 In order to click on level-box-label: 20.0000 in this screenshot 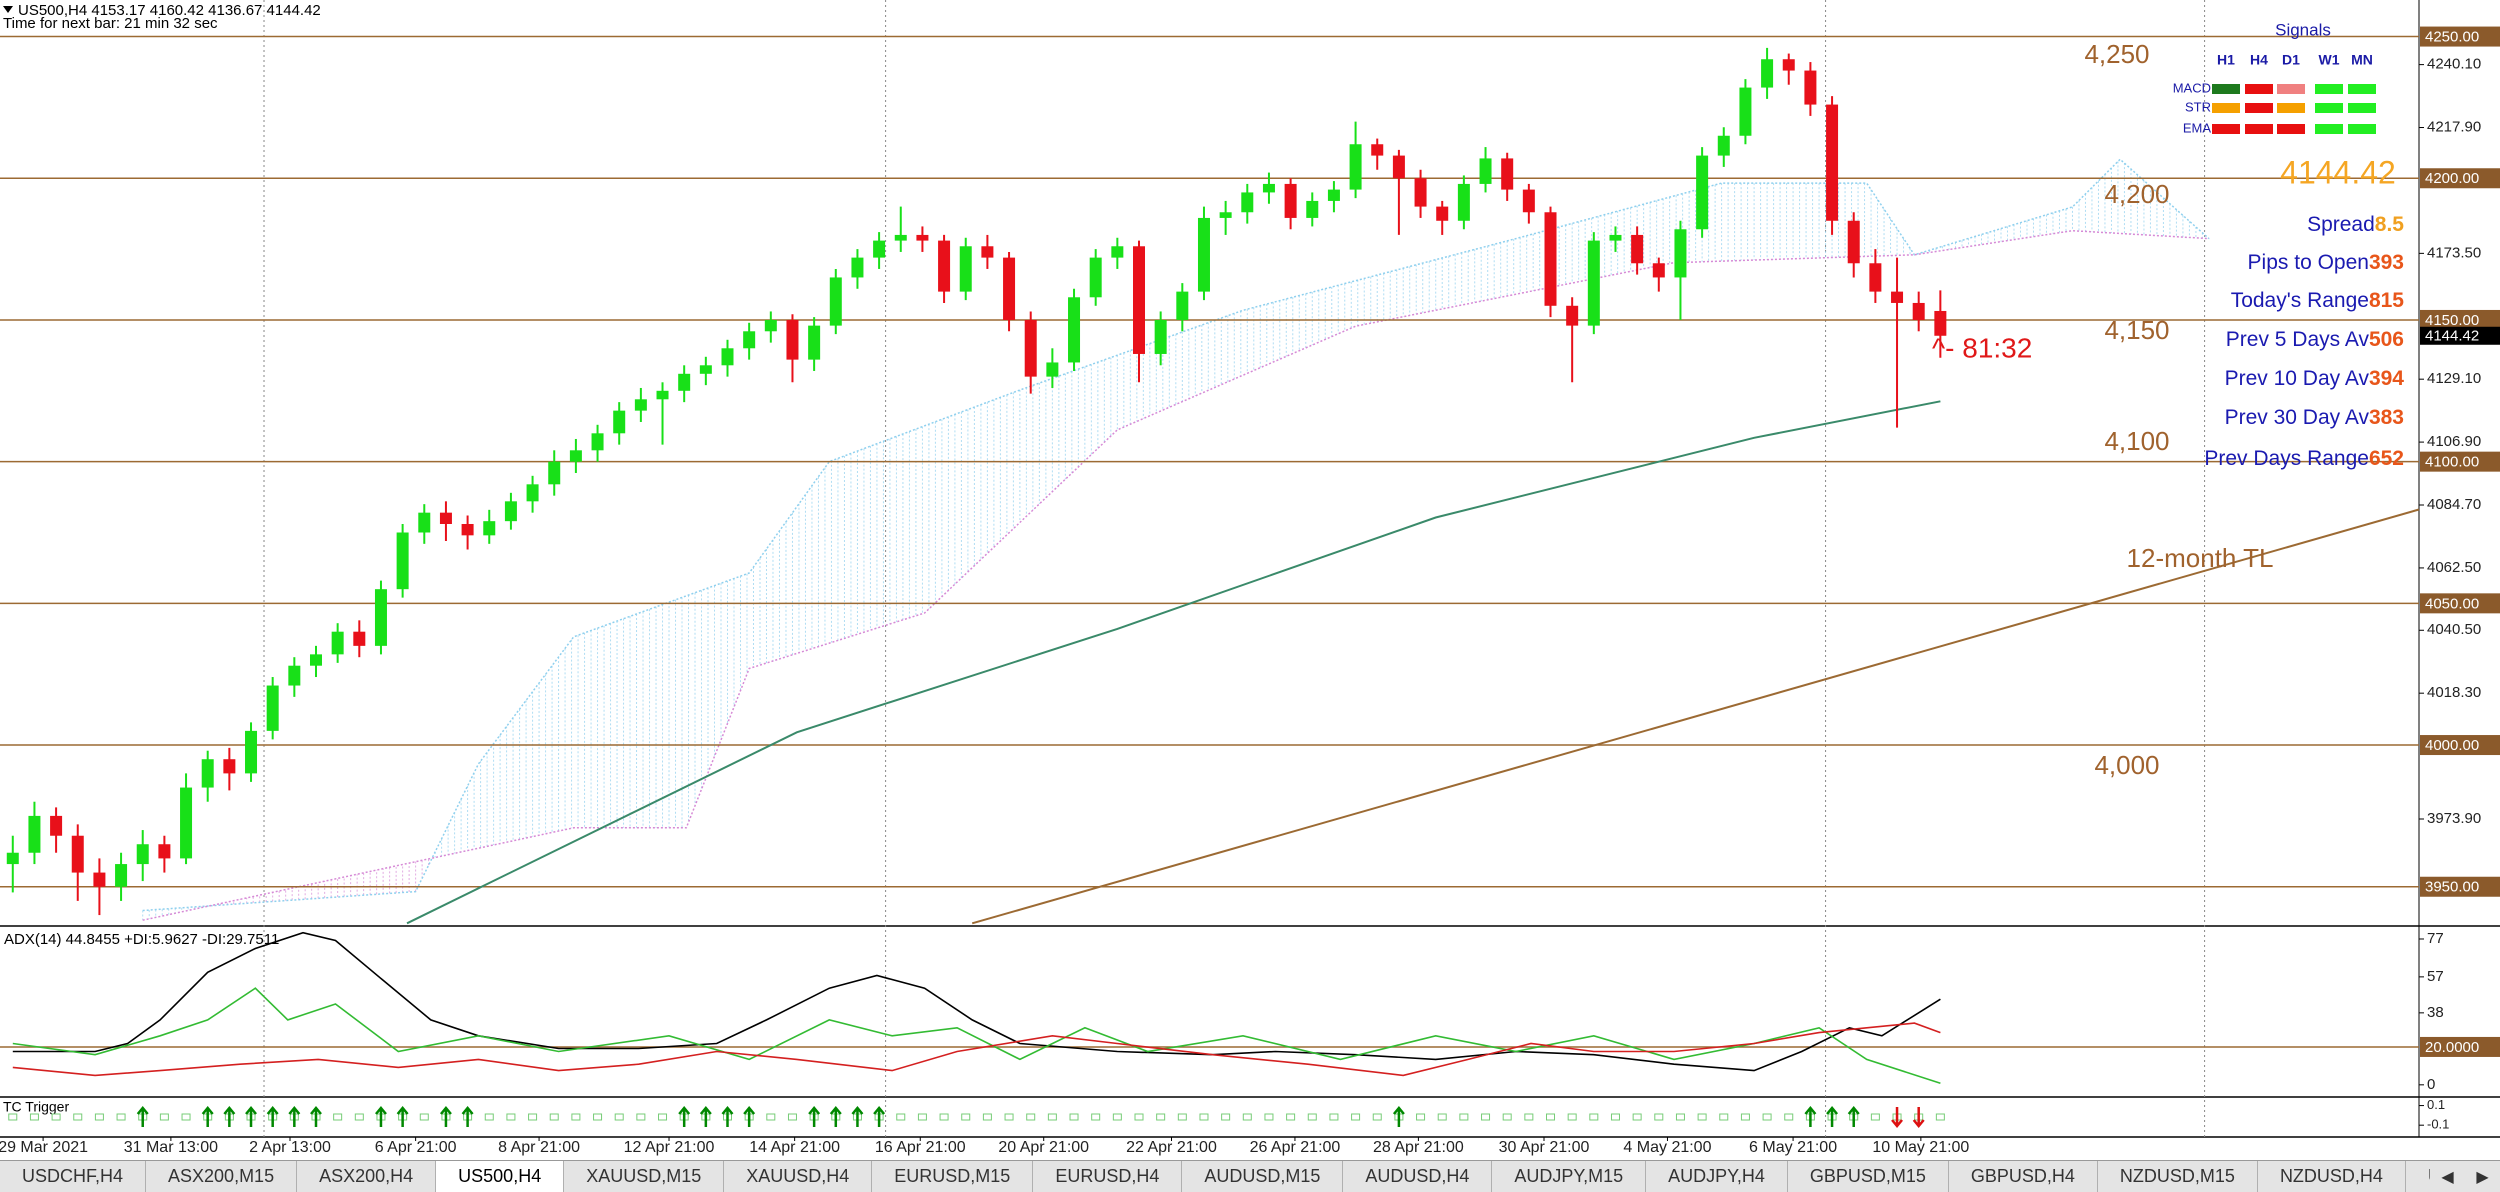, I will do `click(2452, 1047)`.